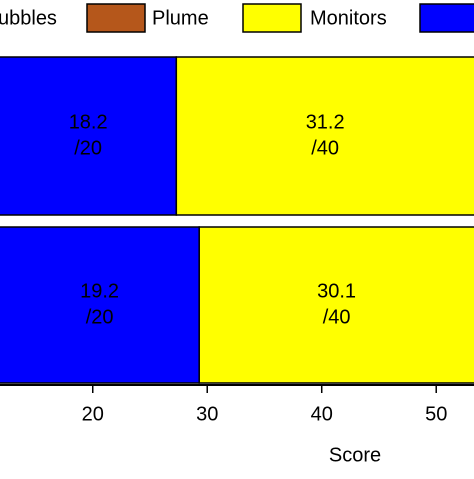  Describe the element at coordinates (93, 414) in the screenshot. I see `x-tick-label: 20` at that location.